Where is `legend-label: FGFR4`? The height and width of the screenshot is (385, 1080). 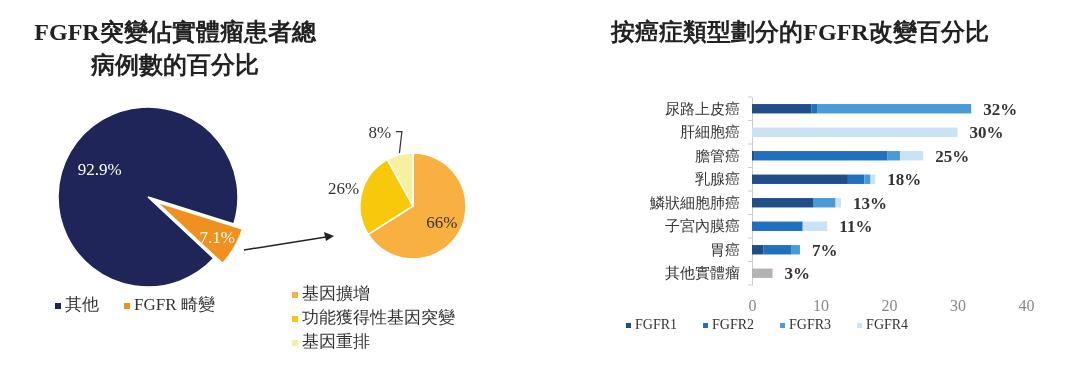
legend-label: FGFR4 is located at coordinates (887, 324).